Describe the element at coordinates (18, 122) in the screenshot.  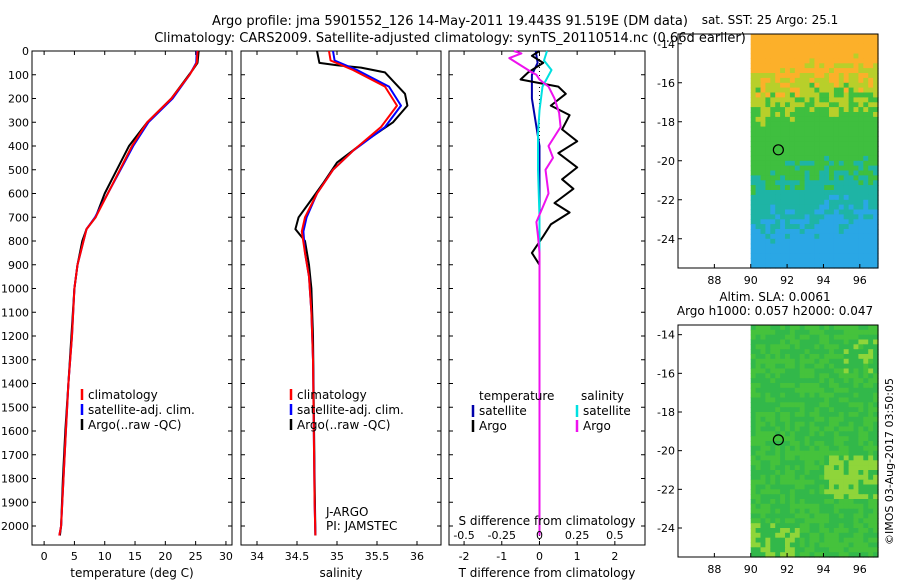
I see `depth-tick-label: 300` at that location.